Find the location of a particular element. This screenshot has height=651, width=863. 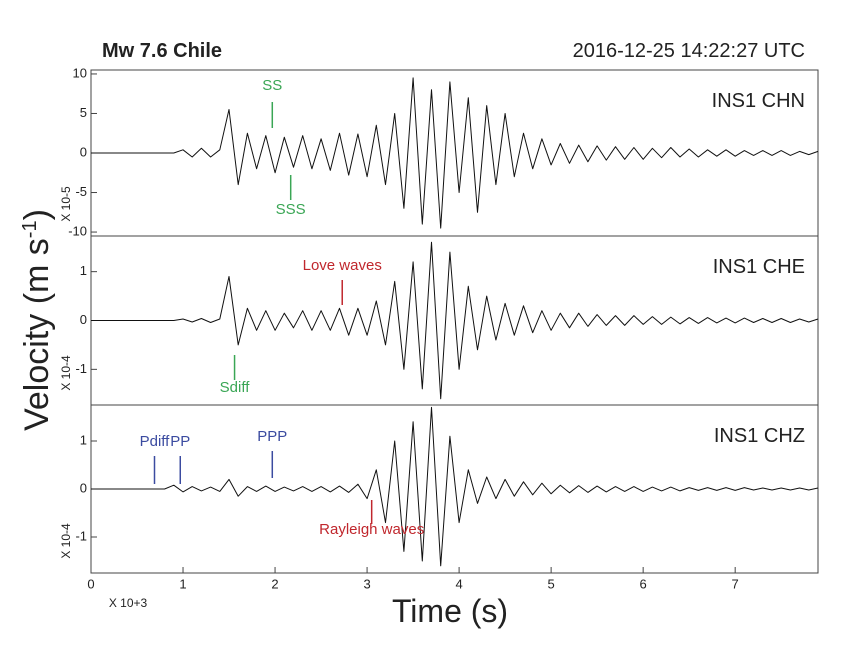

y-tick-label: 10 is located at coordinates (80, 72).